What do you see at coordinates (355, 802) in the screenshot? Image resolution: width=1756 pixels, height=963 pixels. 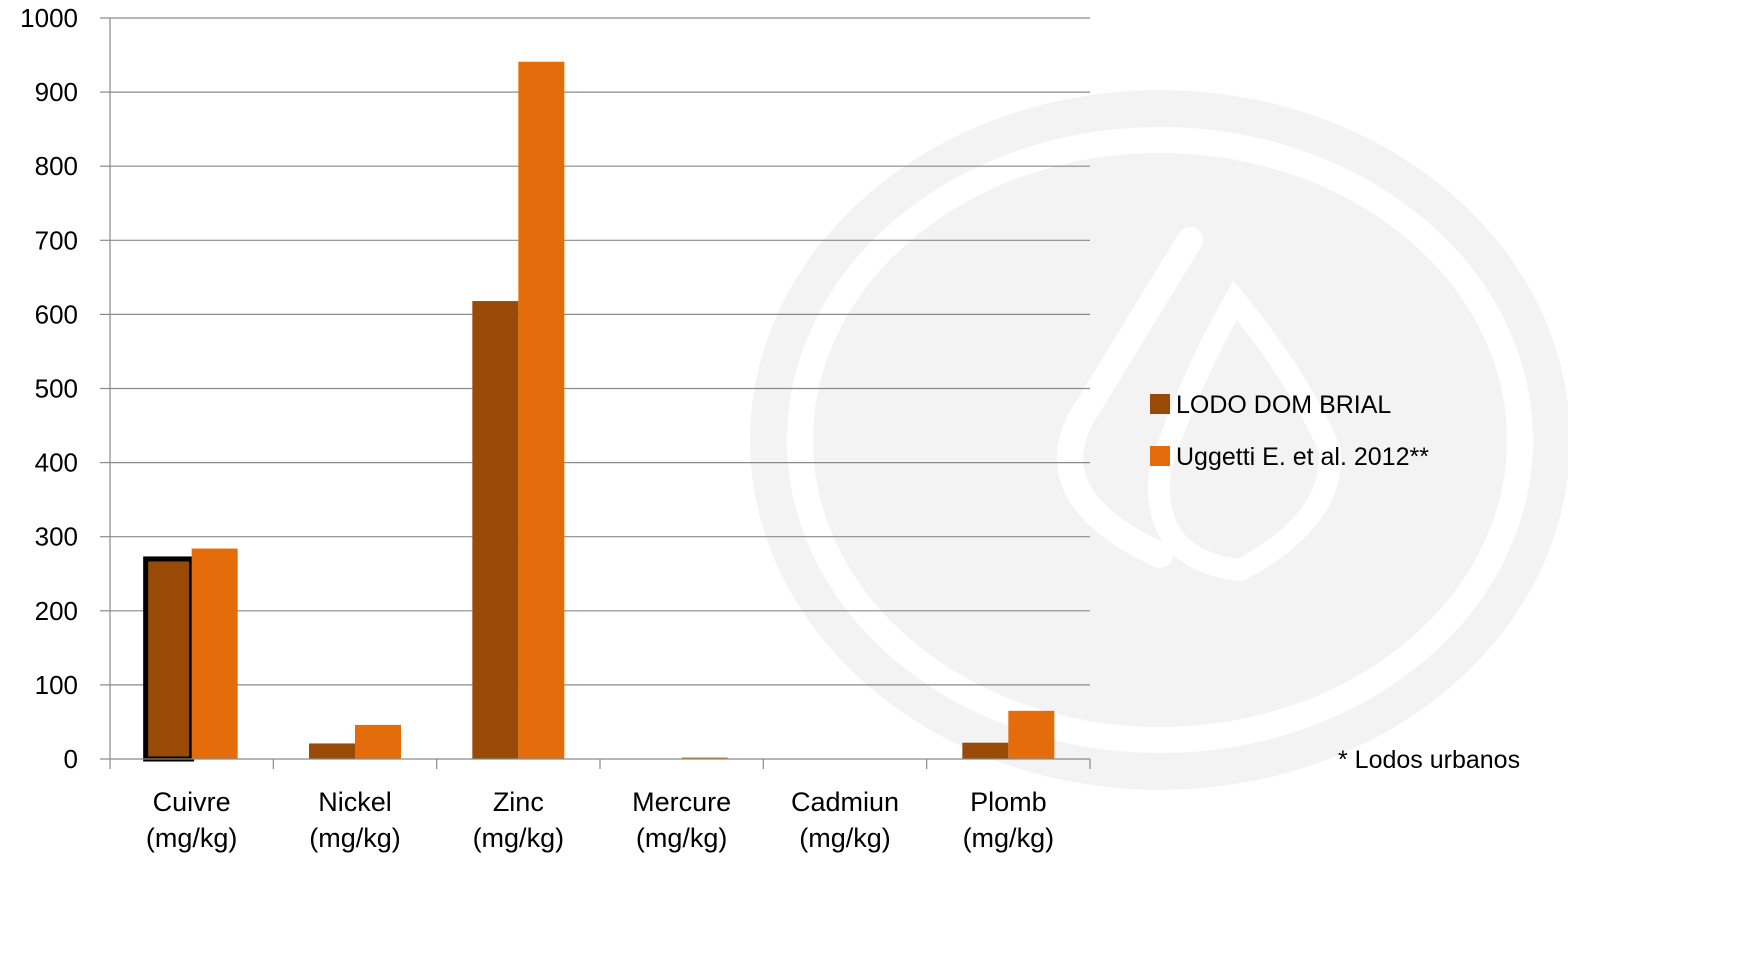 I see `x-category-label: Nickel` at bounding box center [355, 802].